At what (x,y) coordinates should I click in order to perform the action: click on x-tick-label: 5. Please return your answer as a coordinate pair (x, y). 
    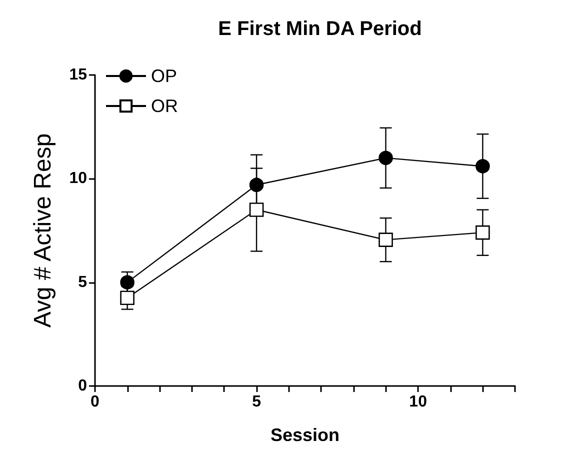
    Looking at the image, I should click on (257, 402).